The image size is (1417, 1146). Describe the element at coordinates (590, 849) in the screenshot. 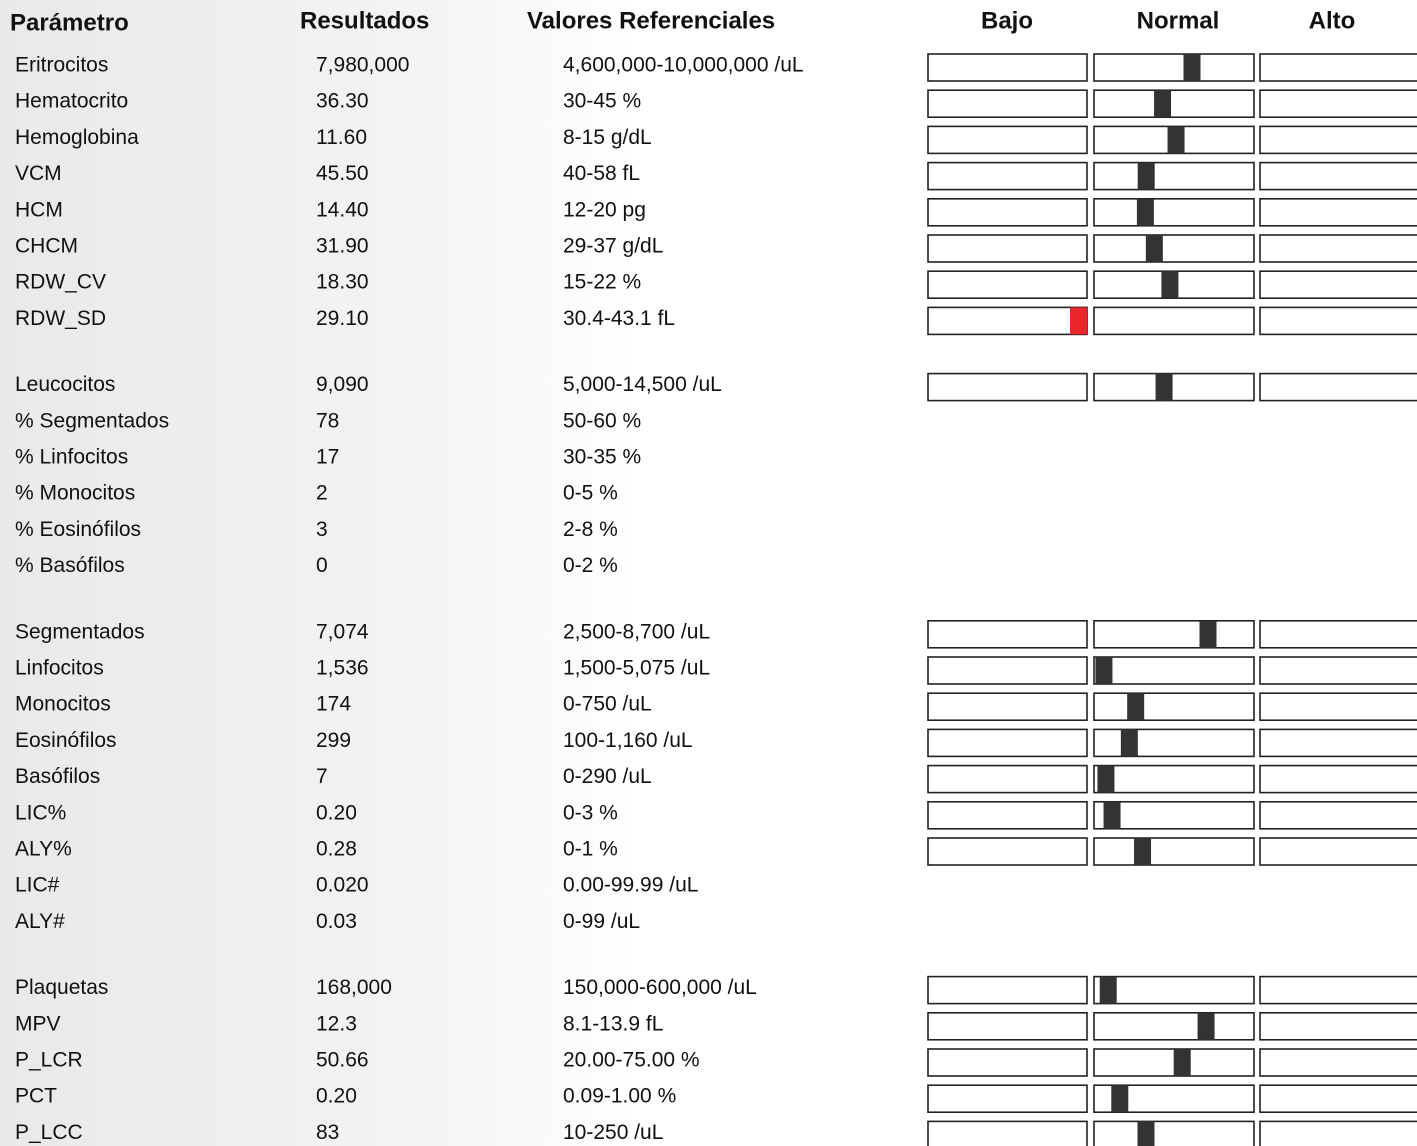

I see `reference: 0-1 %` at that location.